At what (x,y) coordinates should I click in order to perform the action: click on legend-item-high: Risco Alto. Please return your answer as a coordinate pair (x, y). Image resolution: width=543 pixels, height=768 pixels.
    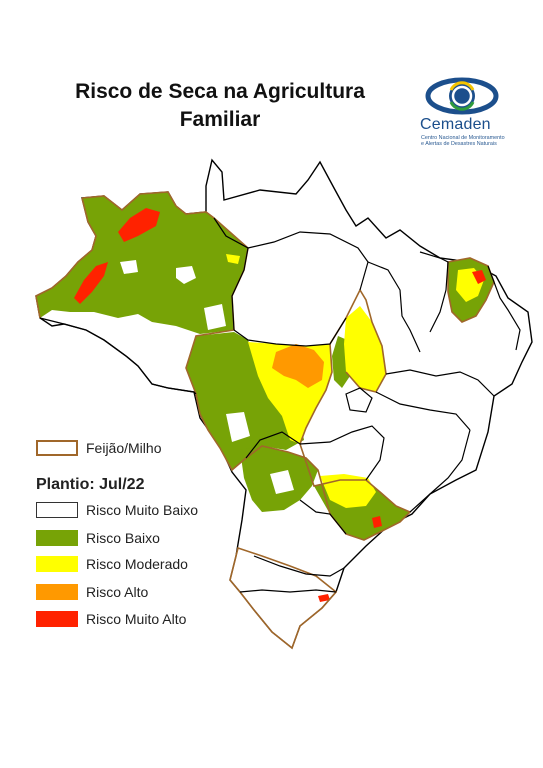
    Looking at the image, I should click on (92, 592).